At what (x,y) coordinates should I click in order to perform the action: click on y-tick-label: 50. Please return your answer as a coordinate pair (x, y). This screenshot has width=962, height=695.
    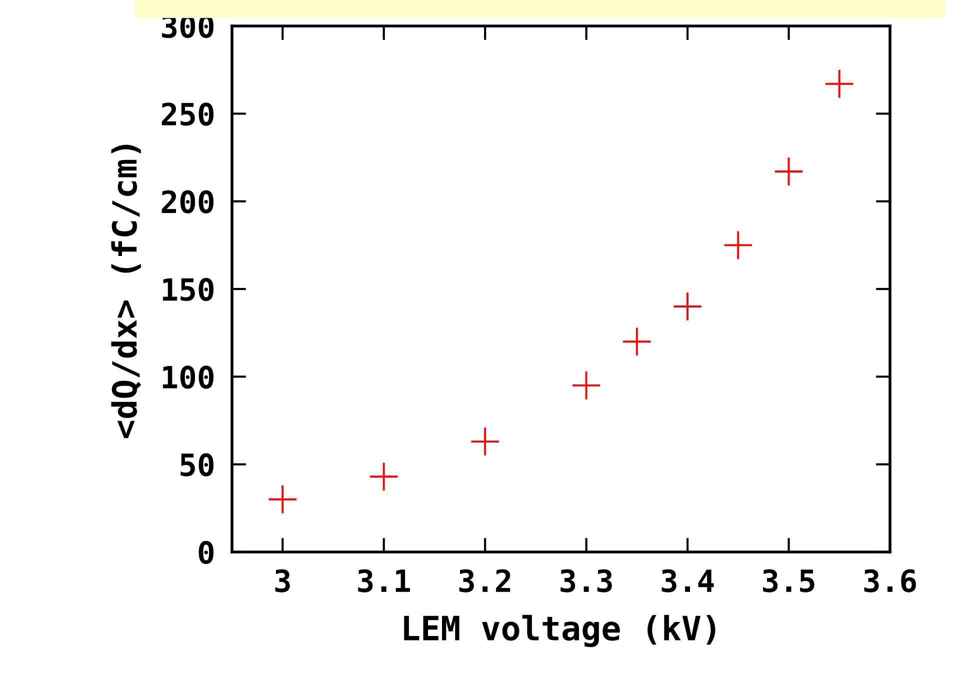
    Looking at the image, I should click on (197, 464).